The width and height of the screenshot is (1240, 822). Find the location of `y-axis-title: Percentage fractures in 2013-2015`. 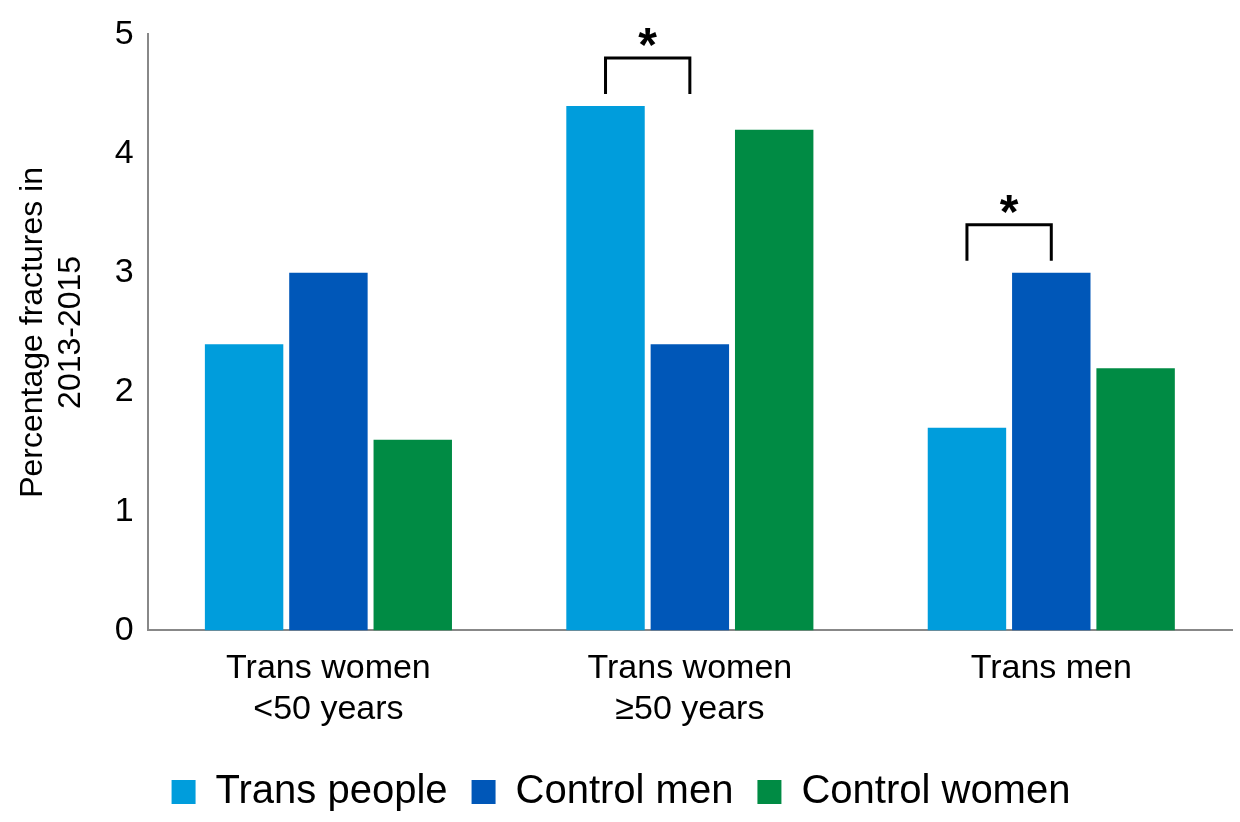

y-axis-title: Percentage fractures in 2013-2015 is located at coordinates (50, 332).